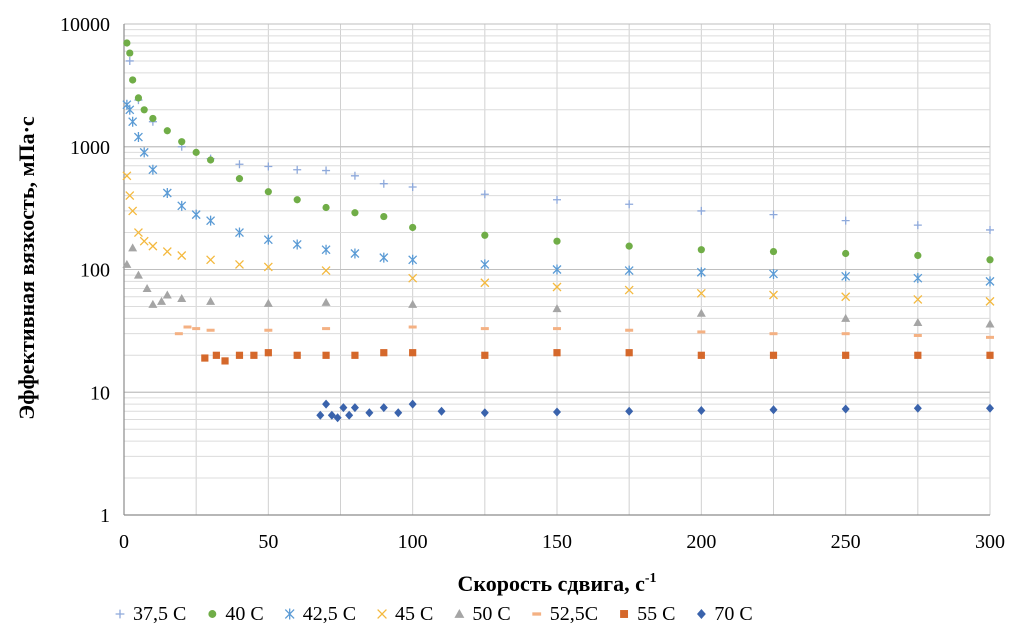 Image resolution: width=1015 pixels, height=637 pixels. What do you see at coordinates (329, 614) in the screenshot?
I see `legend-label: 42,5 С` at bounding box center [329, 614].